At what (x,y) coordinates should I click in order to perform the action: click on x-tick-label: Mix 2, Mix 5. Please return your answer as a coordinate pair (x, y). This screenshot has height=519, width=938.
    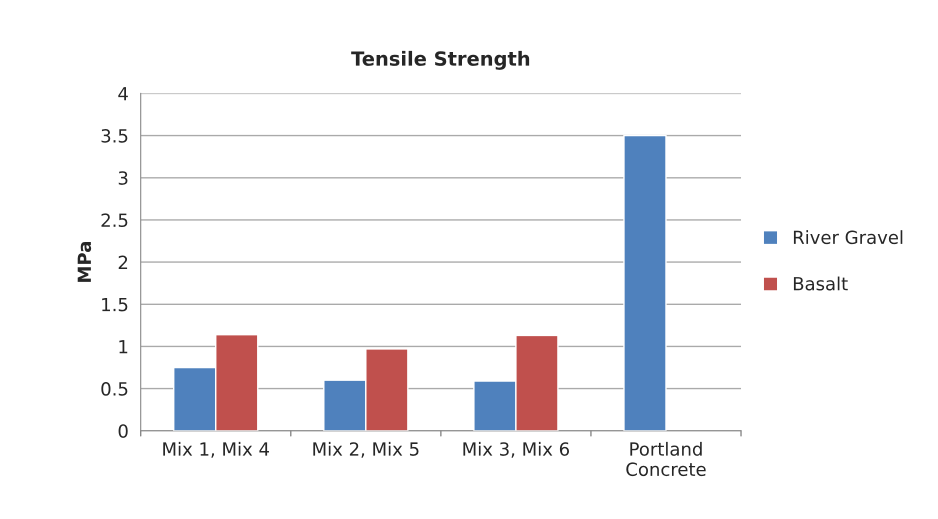
    Looking at the image, I should click on (365, 450).